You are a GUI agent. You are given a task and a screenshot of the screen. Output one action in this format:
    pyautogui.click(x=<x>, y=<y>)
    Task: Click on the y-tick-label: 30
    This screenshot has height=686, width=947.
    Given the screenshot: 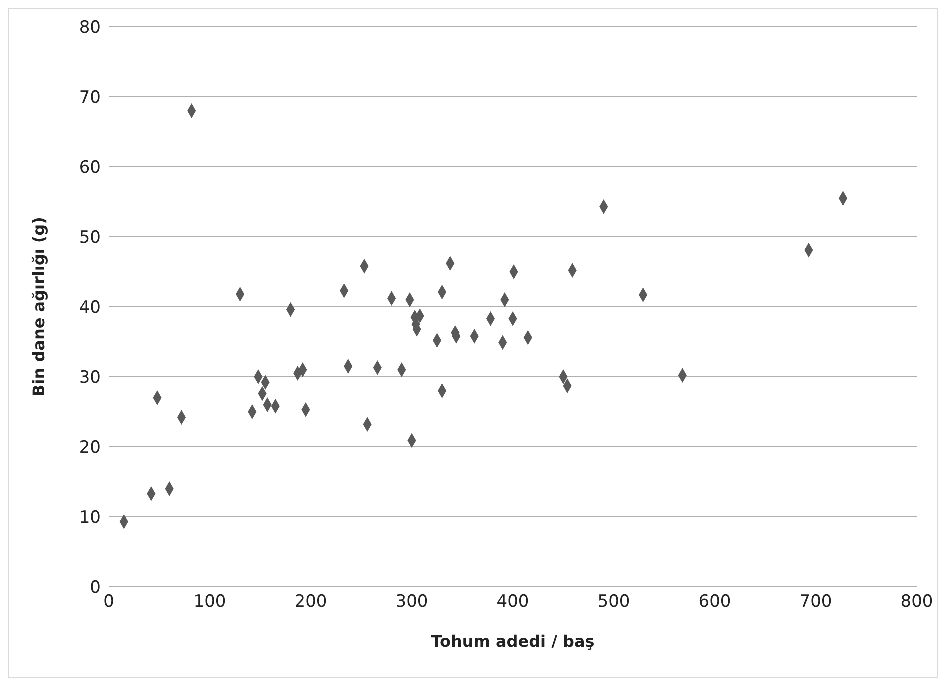 What is the action you would take?
    pyautogui.click(x=90, y=378)
    